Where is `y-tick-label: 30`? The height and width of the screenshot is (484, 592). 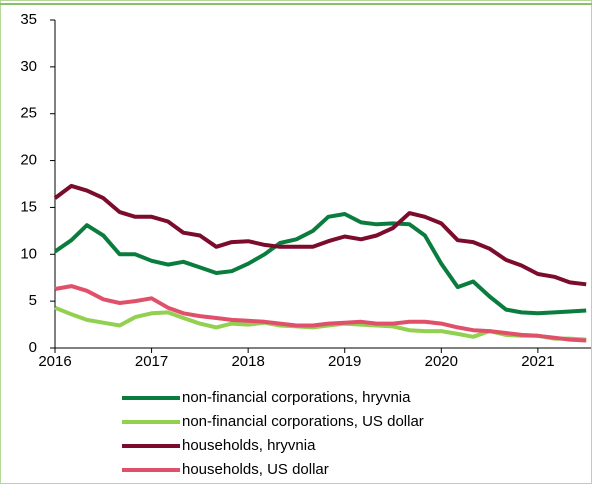 y-tick-label: 30 is located at coordinates (28, 66).